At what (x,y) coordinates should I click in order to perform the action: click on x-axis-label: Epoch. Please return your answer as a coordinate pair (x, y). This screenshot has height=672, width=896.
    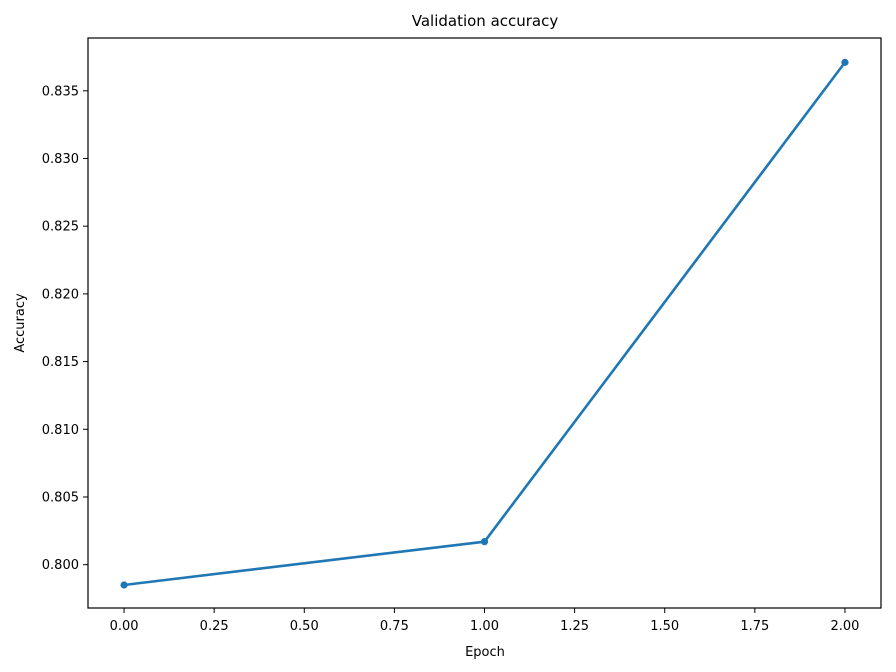
    Looking at the image, I should click on (485, 652).